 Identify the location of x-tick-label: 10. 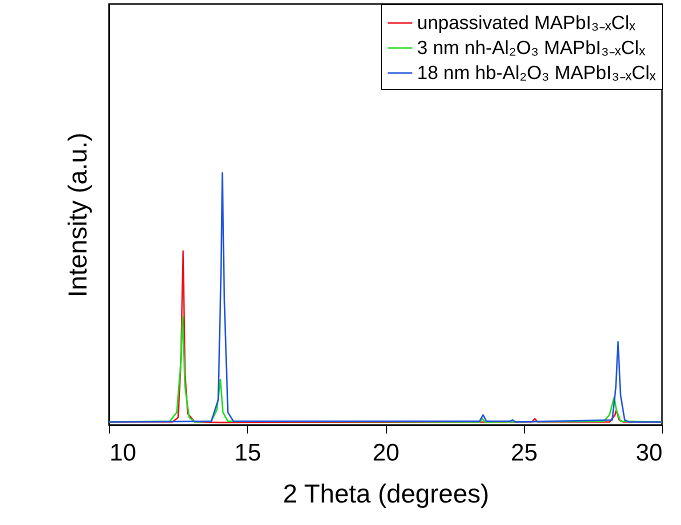
(123, 453).